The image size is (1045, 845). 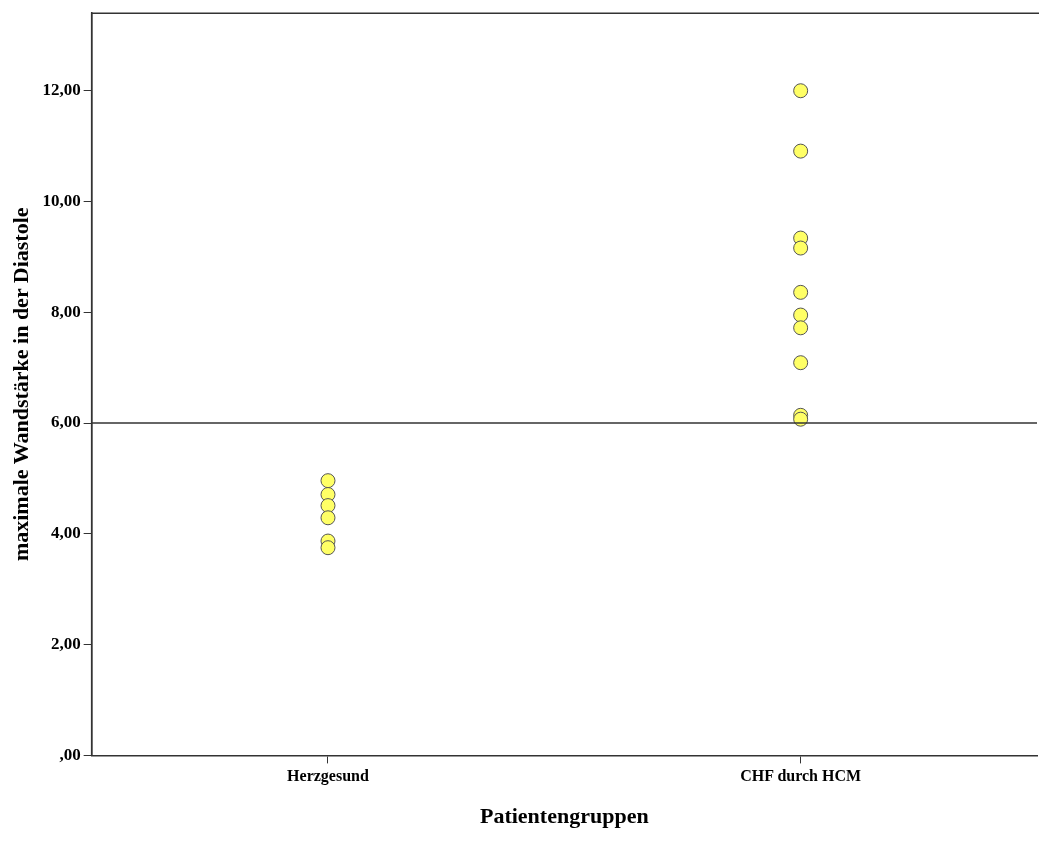 I want to click on y-tick-label: 12,00, so click(x=61, y=90).